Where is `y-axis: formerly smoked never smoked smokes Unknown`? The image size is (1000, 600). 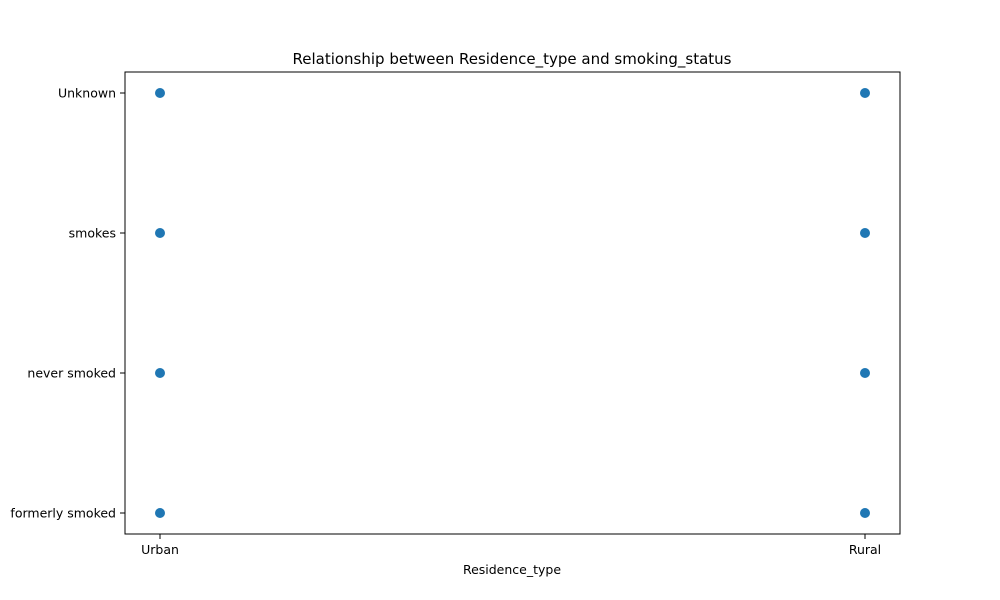
y-axis: formerly smoked never smoked smokes Unknown is located at coordinates (67, 303).